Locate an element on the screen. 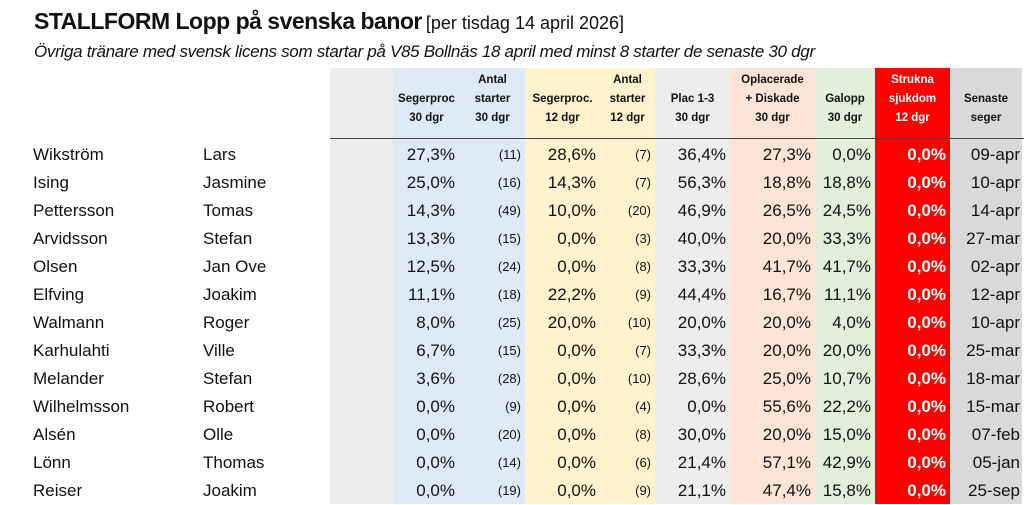 The width and height of the screenshot is (1024, 505). first-name: Ville is located at coordinates (219, 350).